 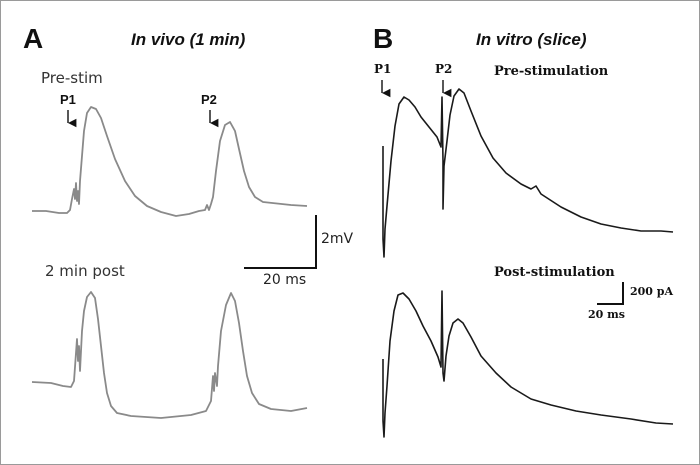 I want to click on trace-b-post-stimulation, so click(x=528, y=364).